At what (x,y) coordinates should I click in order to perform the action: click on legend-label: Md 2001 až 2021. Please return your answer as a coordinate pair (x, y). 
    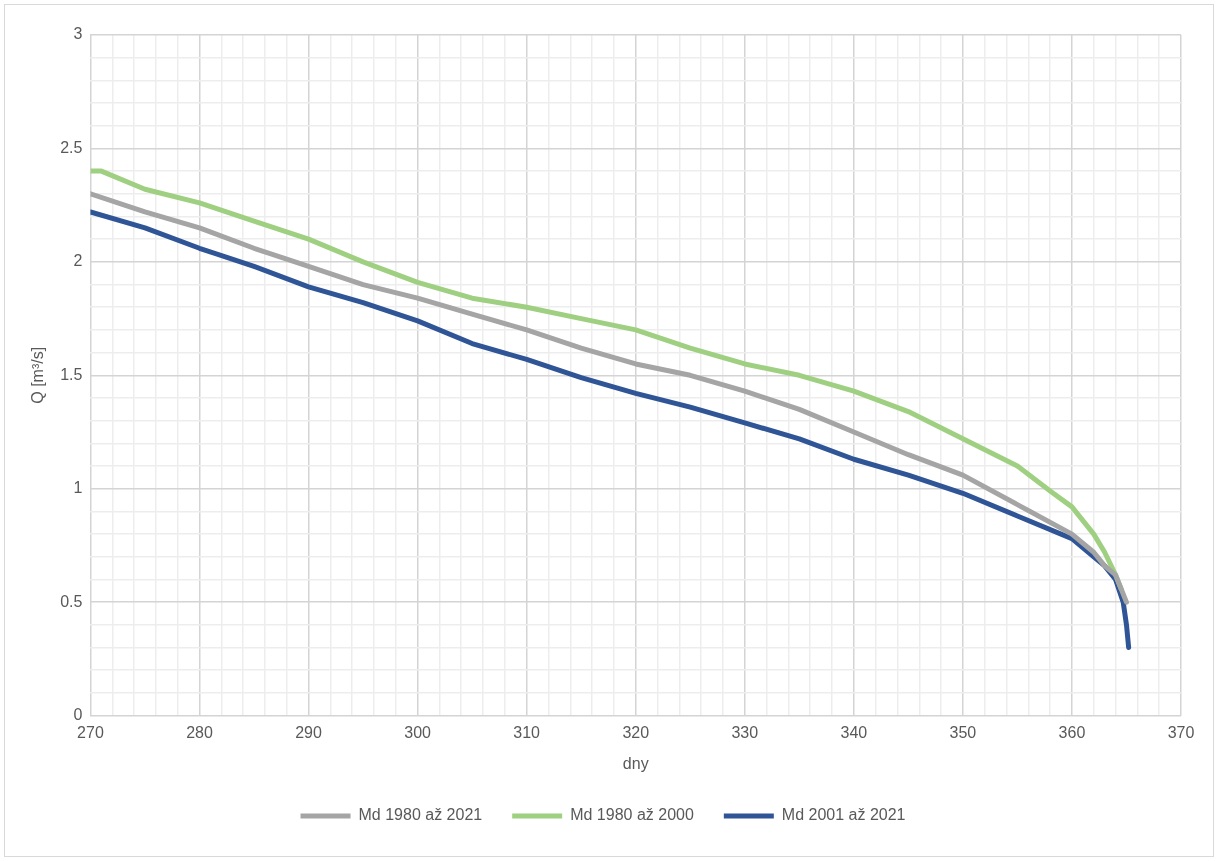
    Looking at the image, I should click on (843, 815).